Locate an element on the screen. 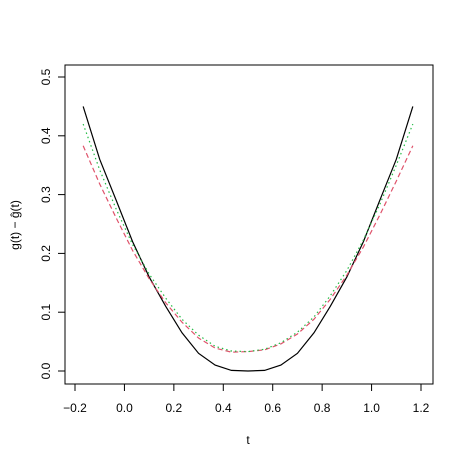 The image size is (466, 465). x-tick-label: 1.0 is located at coordinates (371, 408).